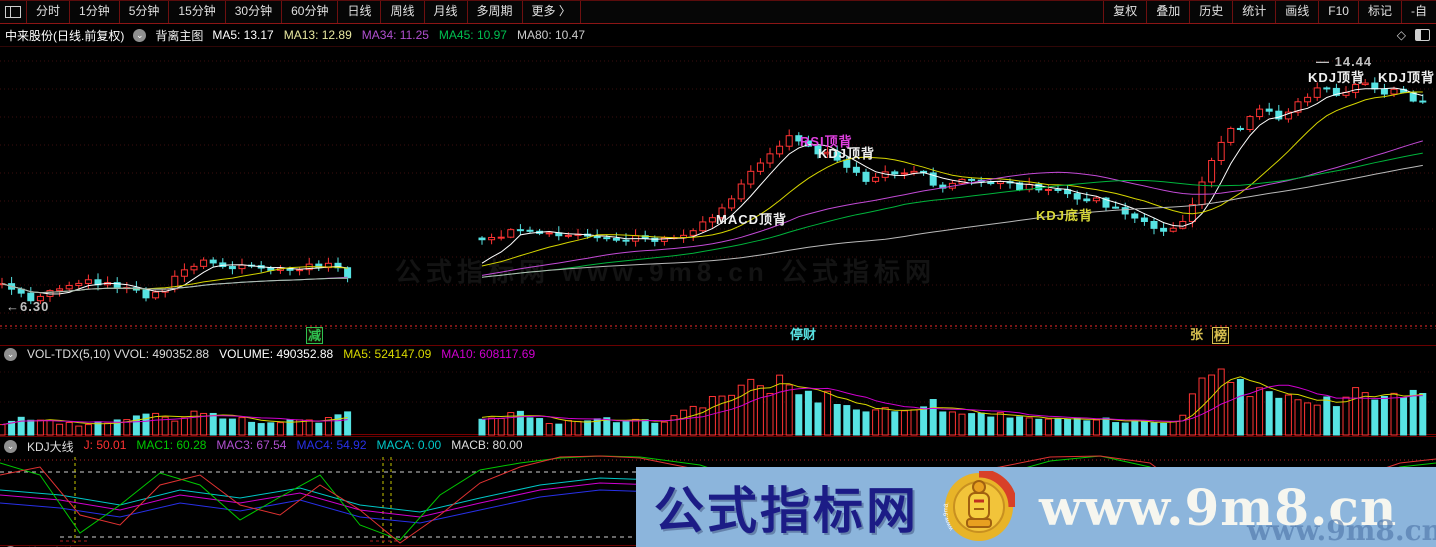 This screenshot has height=547, width=1436. What do you see at coordinates (1065, 215) in the screenshot?
I see `divergence-annotation: KDJ底背` at bounding box center [1065, 215].